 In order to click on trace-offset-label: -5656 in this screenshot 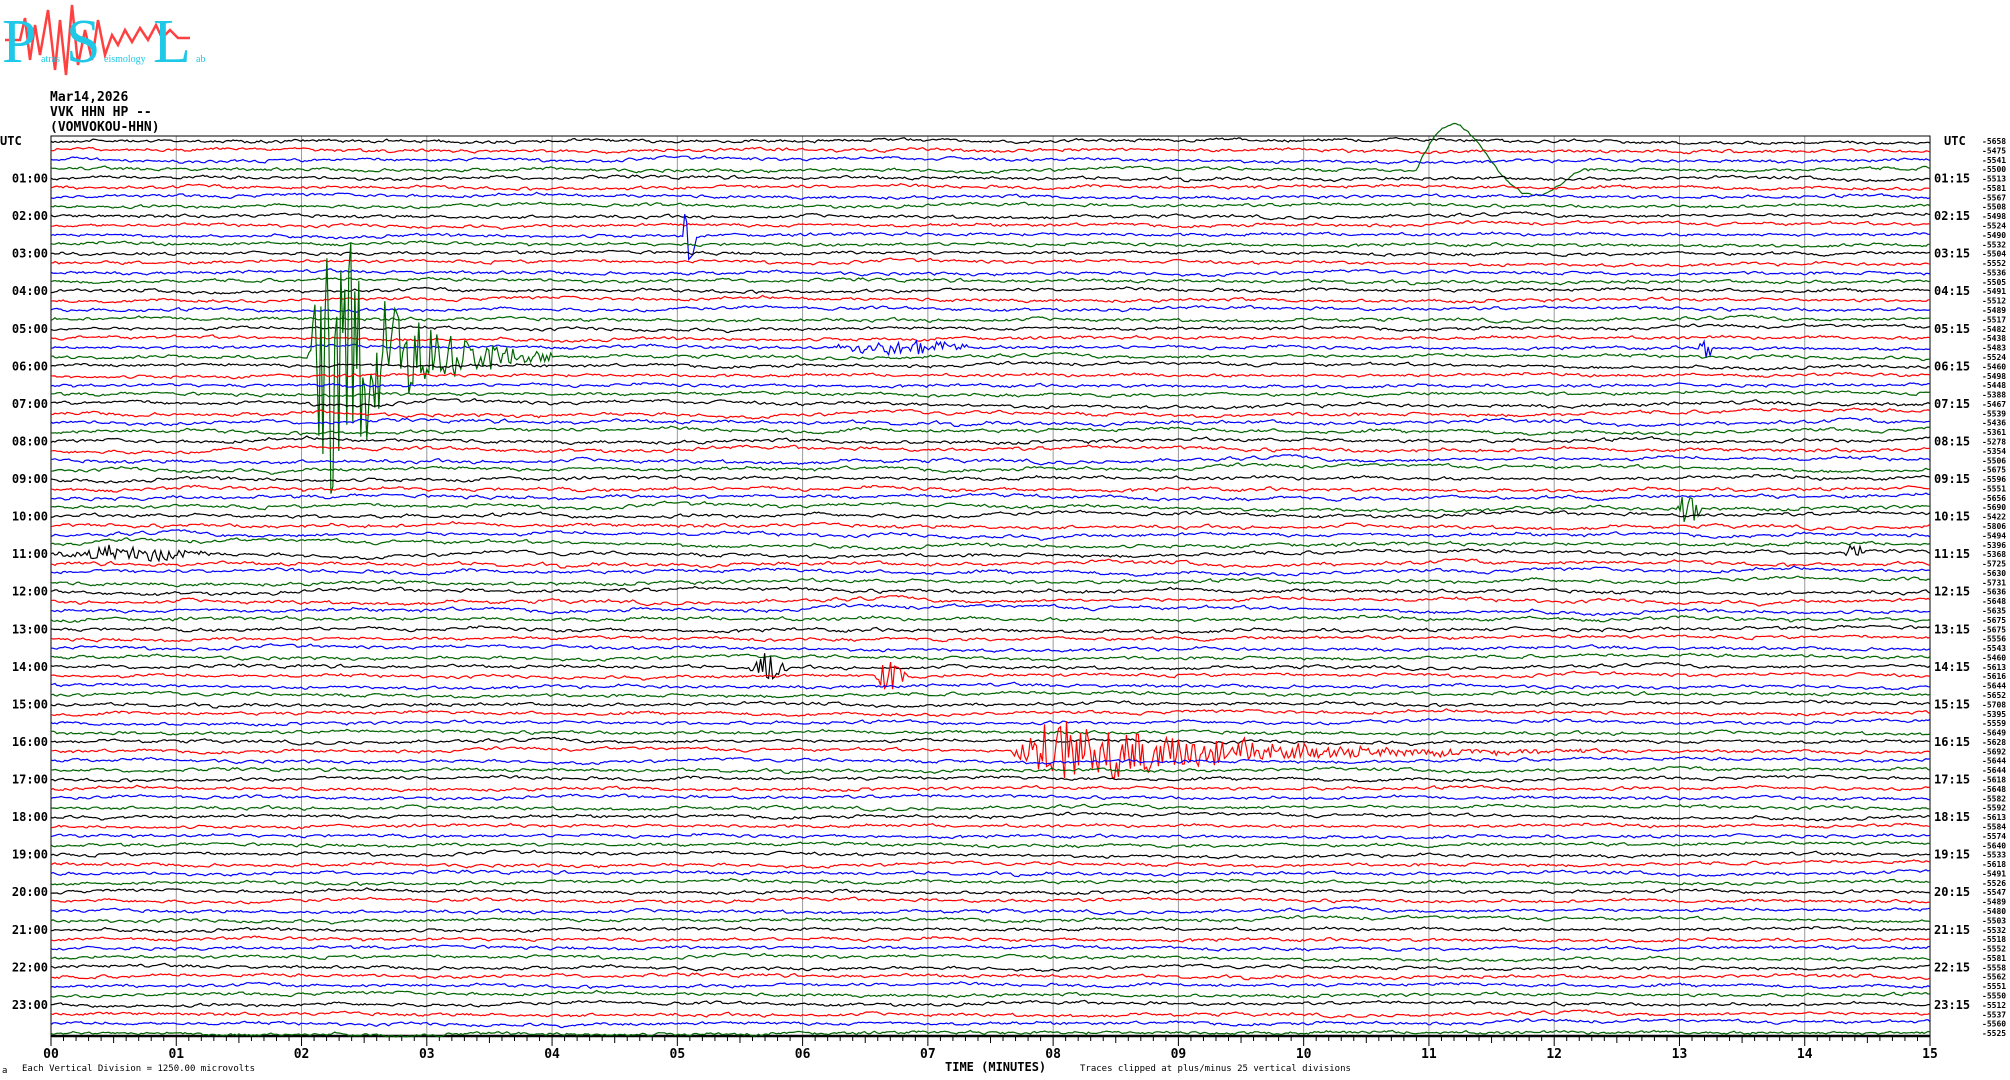, I will do `click(1994, 498)`.